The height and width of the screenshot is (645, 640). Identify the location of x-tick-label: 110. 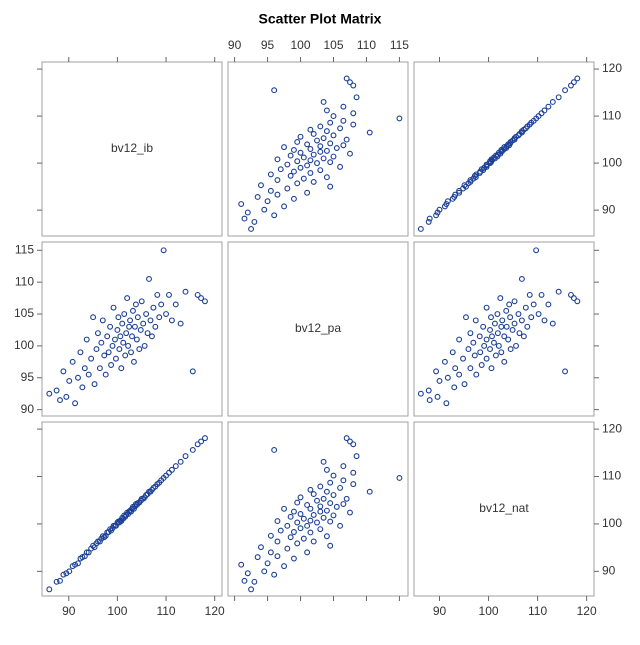
(165, 611).